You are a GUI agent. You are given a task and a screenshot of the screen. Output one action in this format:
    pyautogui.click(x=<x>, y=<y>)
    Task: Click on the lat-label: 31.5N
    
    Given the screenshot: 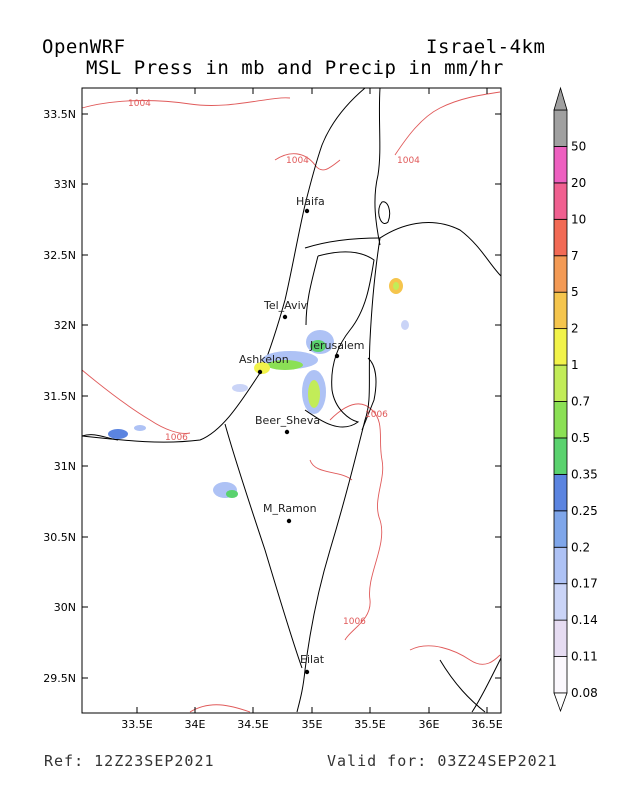 What is the action you would take?
    pyautogui.click(x=59, y=396)
    